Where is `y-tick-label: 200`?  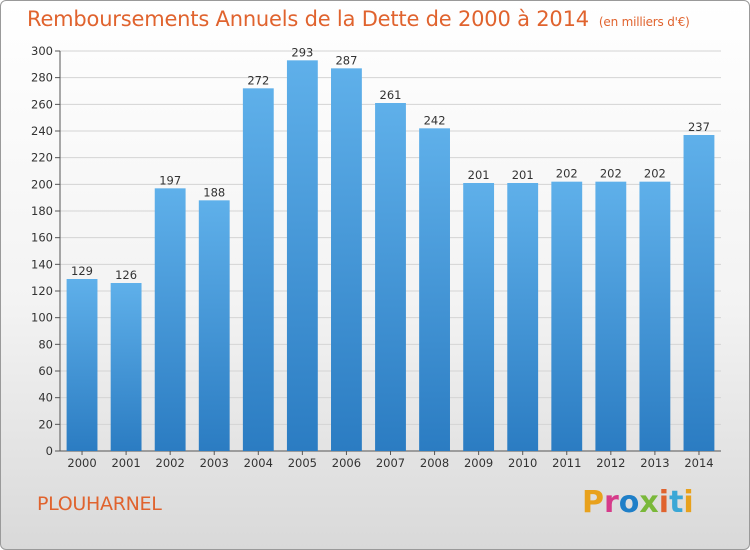 y-tick-label: 200 is located at coordinates (42, 184).